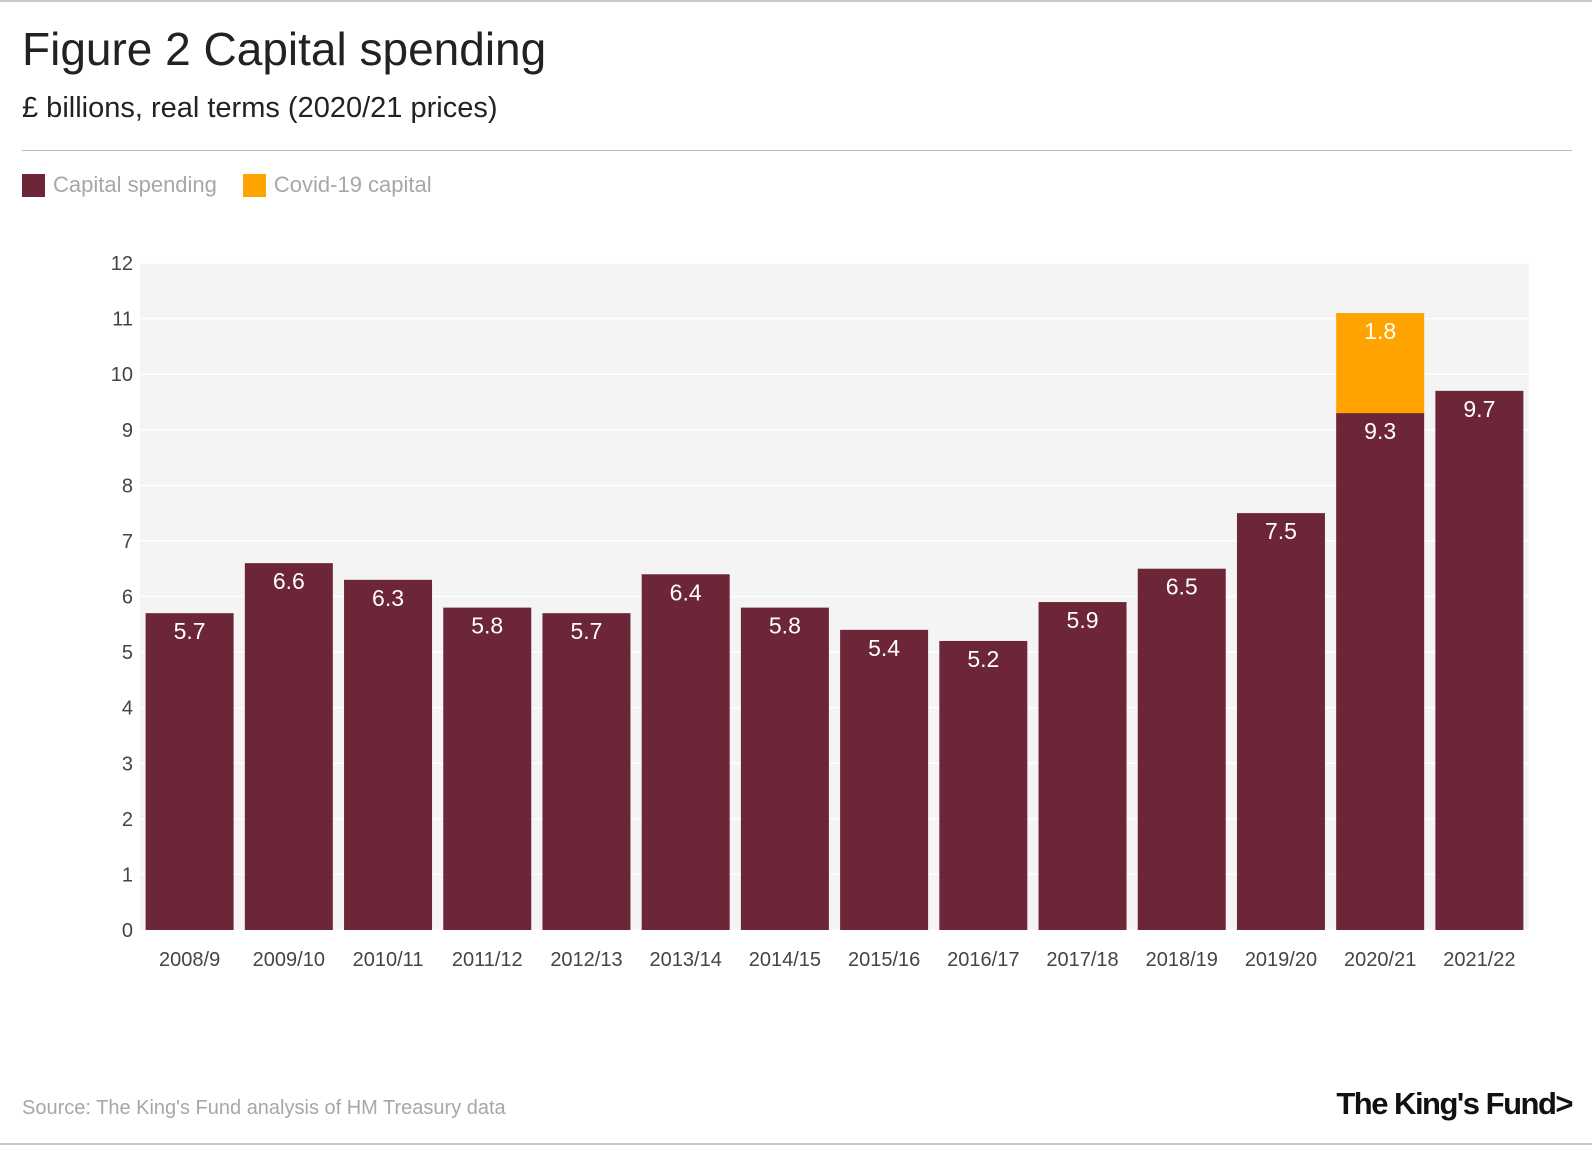  What do you see at coordinates (1380, 363) in the screenshot?
I see `bar-covid-capital` at bounding box center [1380, 363].